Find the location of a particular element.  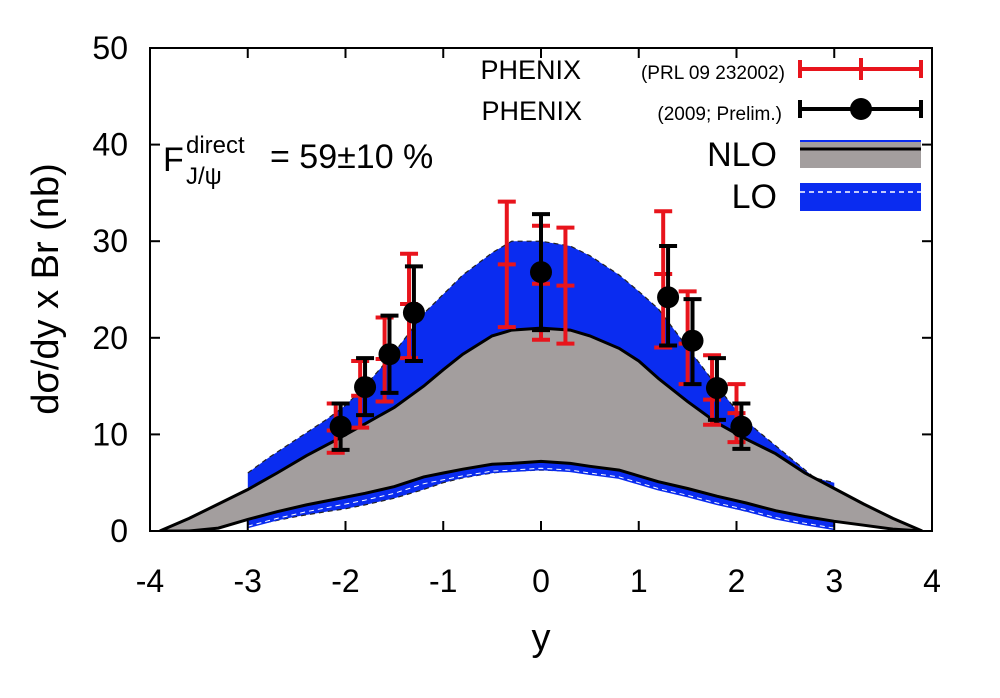

legend-detail: (2009; Prelim.) is located at coordinates (719, 114).